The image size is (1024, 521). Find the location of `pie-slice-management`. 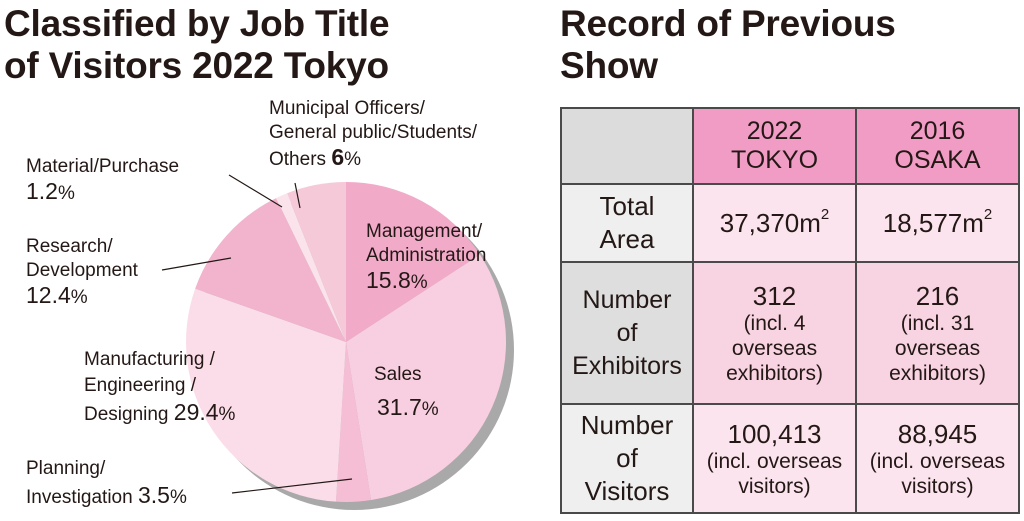

pie-slice-management is located at coordinates (413, 262).